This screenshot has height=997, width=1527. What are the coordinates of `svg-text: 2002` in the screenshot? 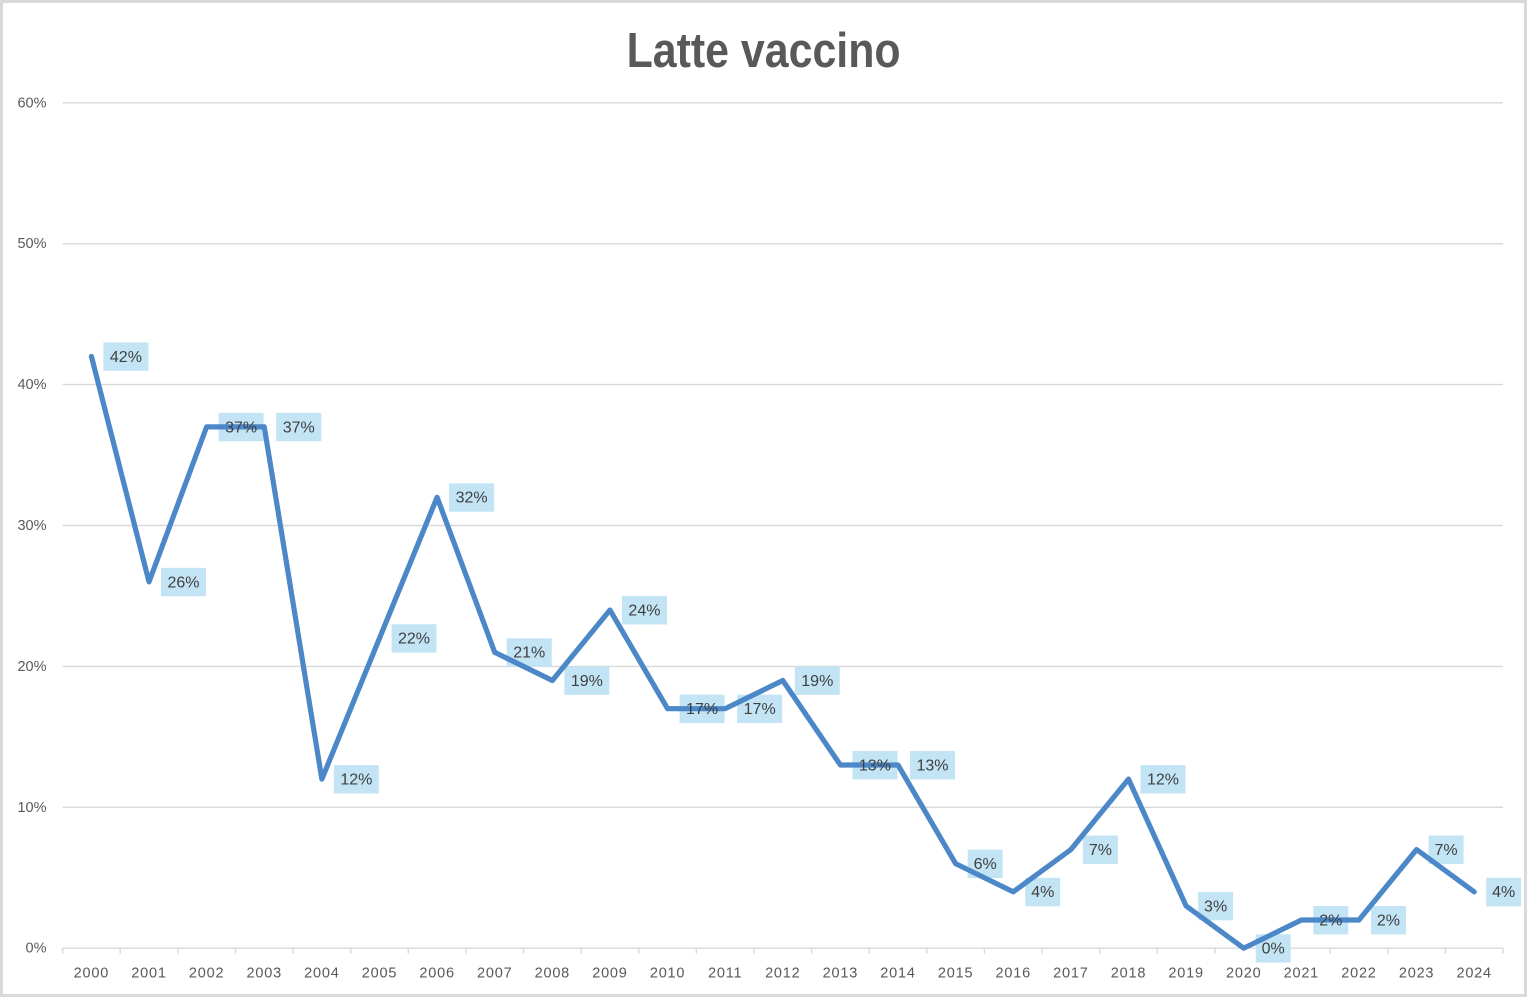 It's located at (206, 974).